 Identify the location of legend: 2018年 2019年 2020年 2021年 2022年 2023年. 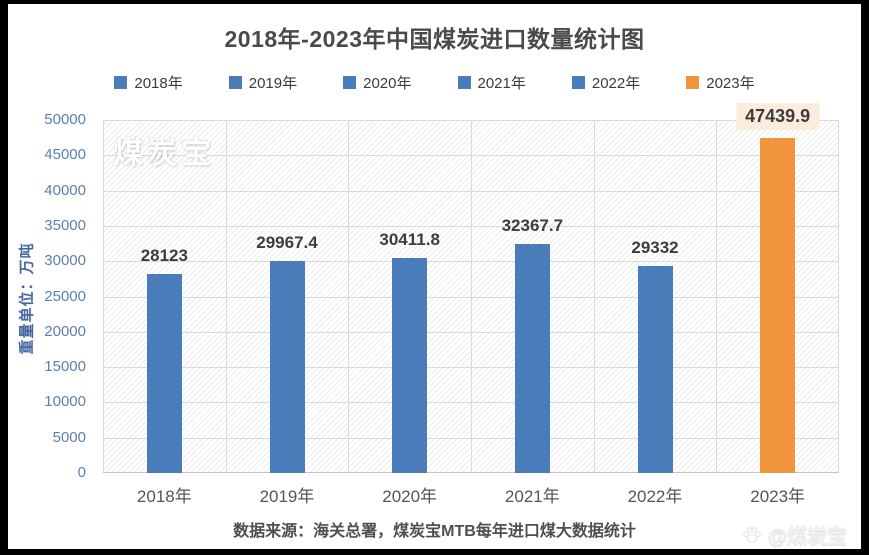
(434, 82).